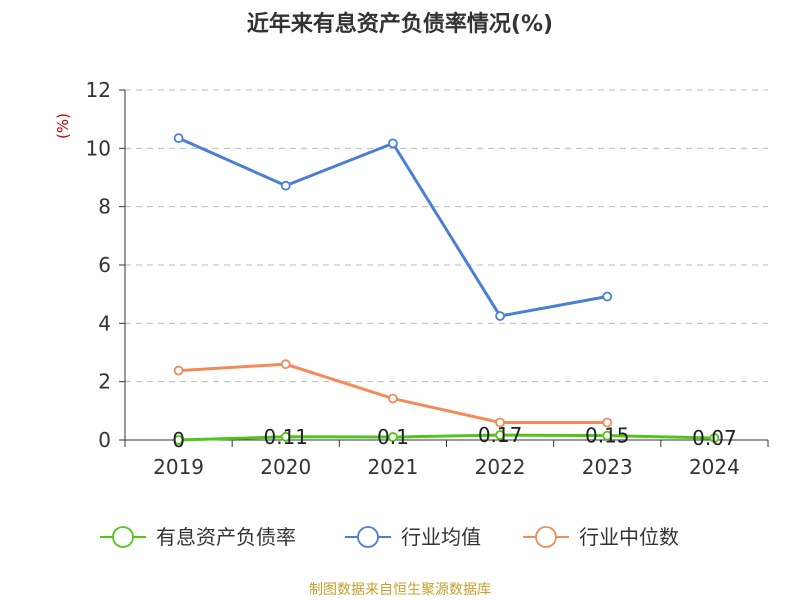 The height and width of the screenshot is (600, 800). Describe the element at coordinates (607, 467) in the screenshot. I see `x-tick-label: 2023` at that location.